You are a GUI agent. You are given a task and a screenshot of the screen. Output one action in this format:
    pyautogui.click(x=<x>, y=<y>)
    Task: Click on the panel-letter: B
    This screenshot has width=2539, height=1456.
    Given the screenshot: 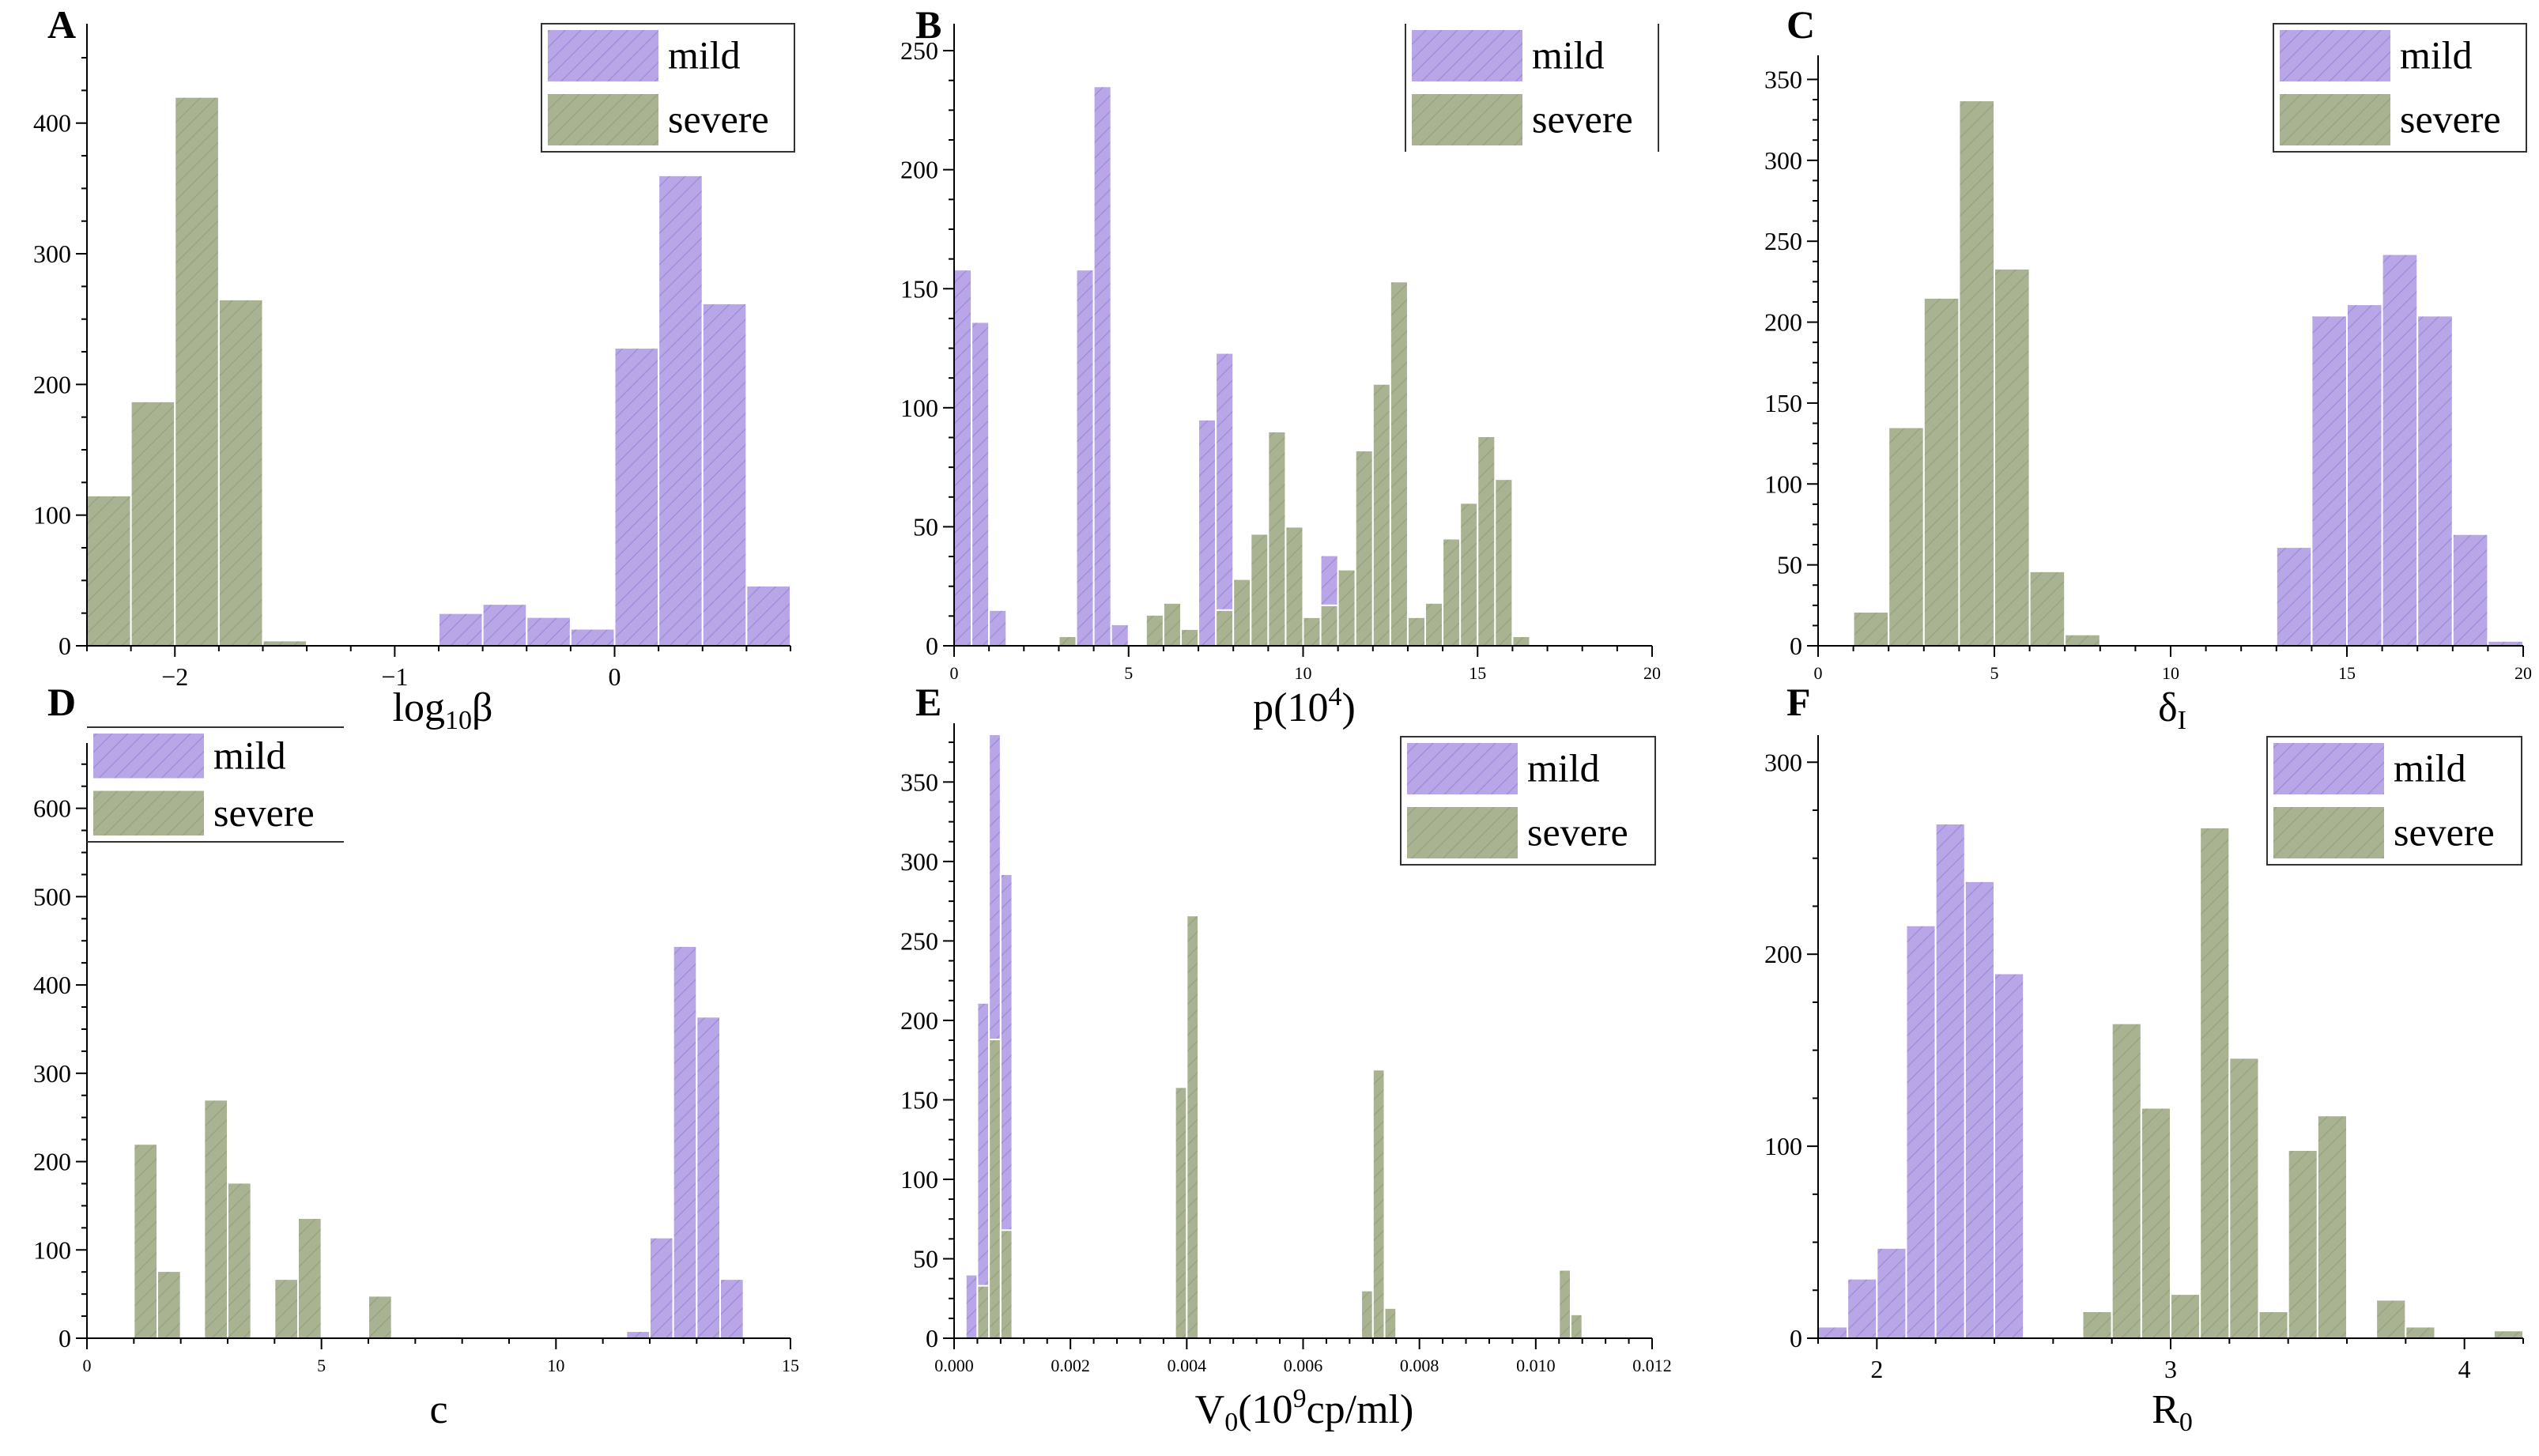 What is the action you would take?
    pyautogui.click(x=928, y=24)
    